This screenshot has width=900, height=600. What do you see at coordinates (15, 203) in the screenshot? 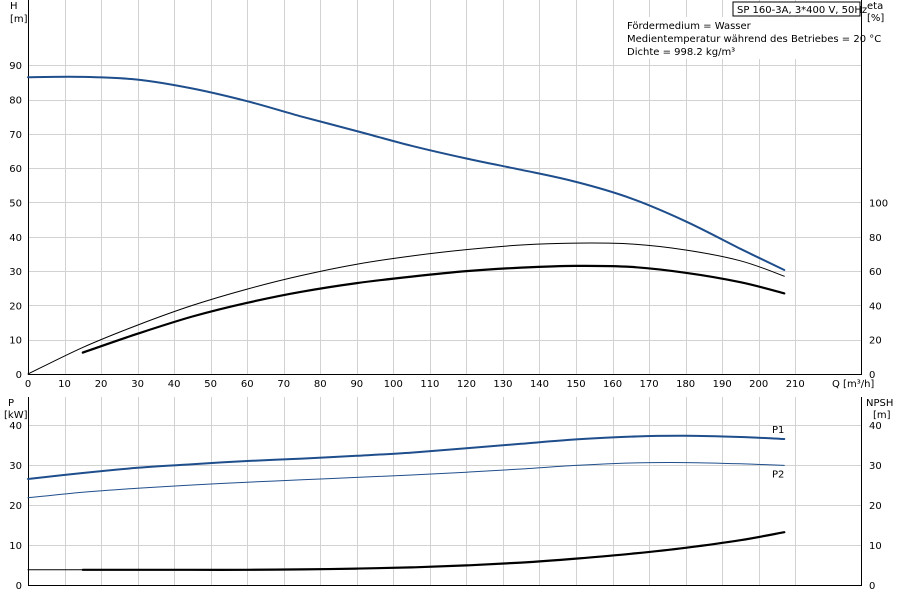
I see `h-tick-50: 50` at bounding box center [15, 203].